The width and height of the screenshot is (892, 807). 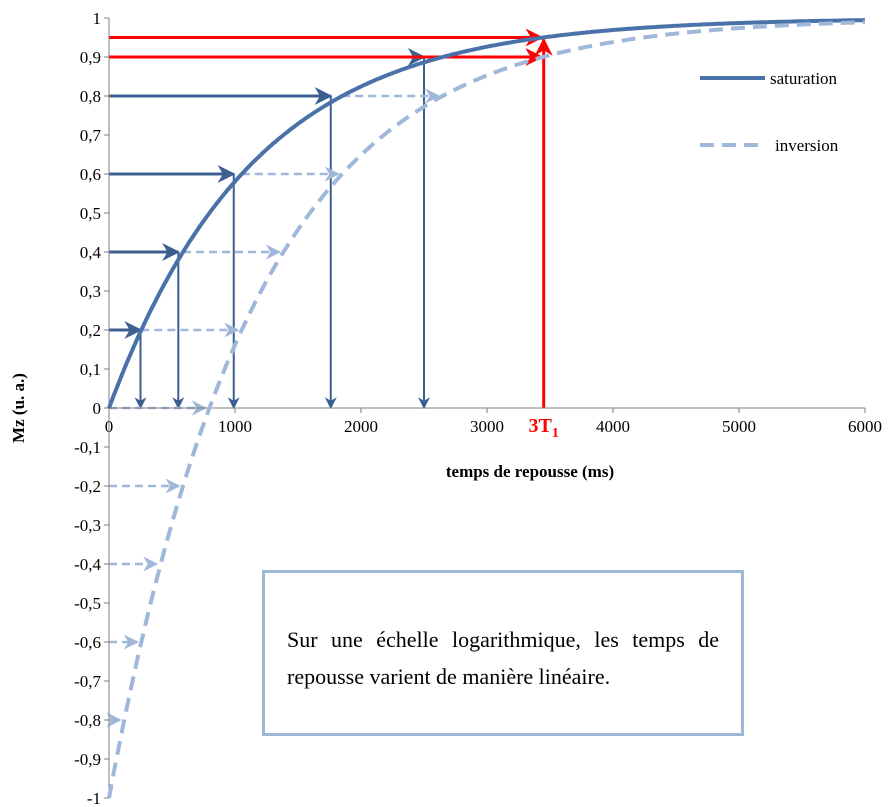 I want to click on y-tick-label: 0,2, so click(x=90, y=330).